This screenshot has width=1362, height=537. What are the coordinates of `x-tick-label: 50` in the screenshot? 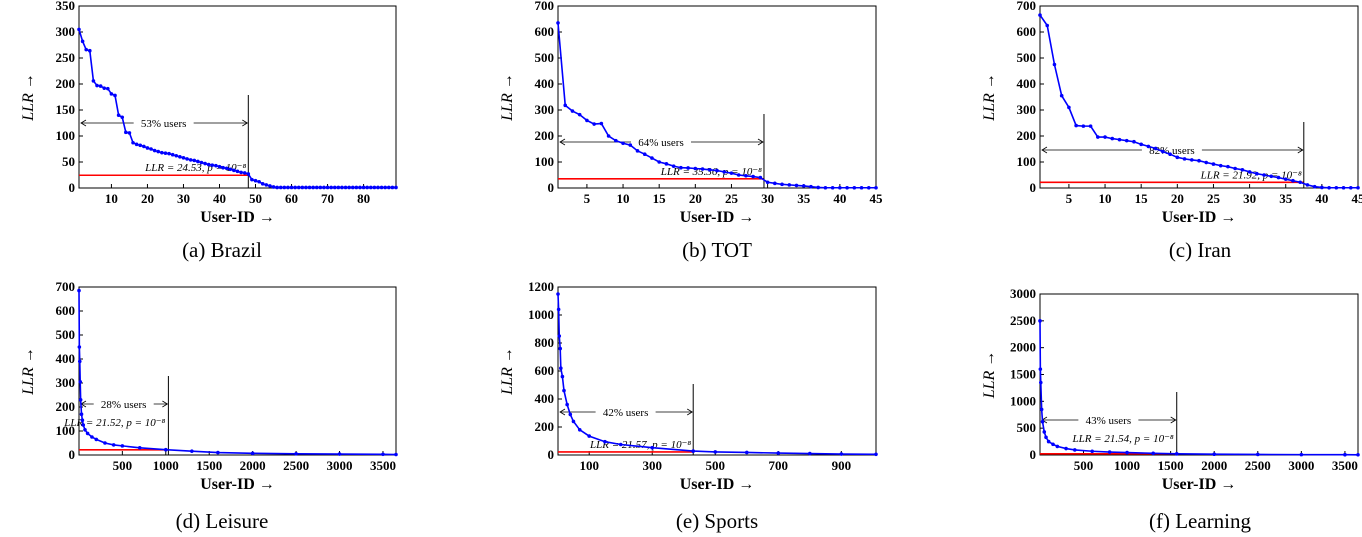 It's located at (255, 198).